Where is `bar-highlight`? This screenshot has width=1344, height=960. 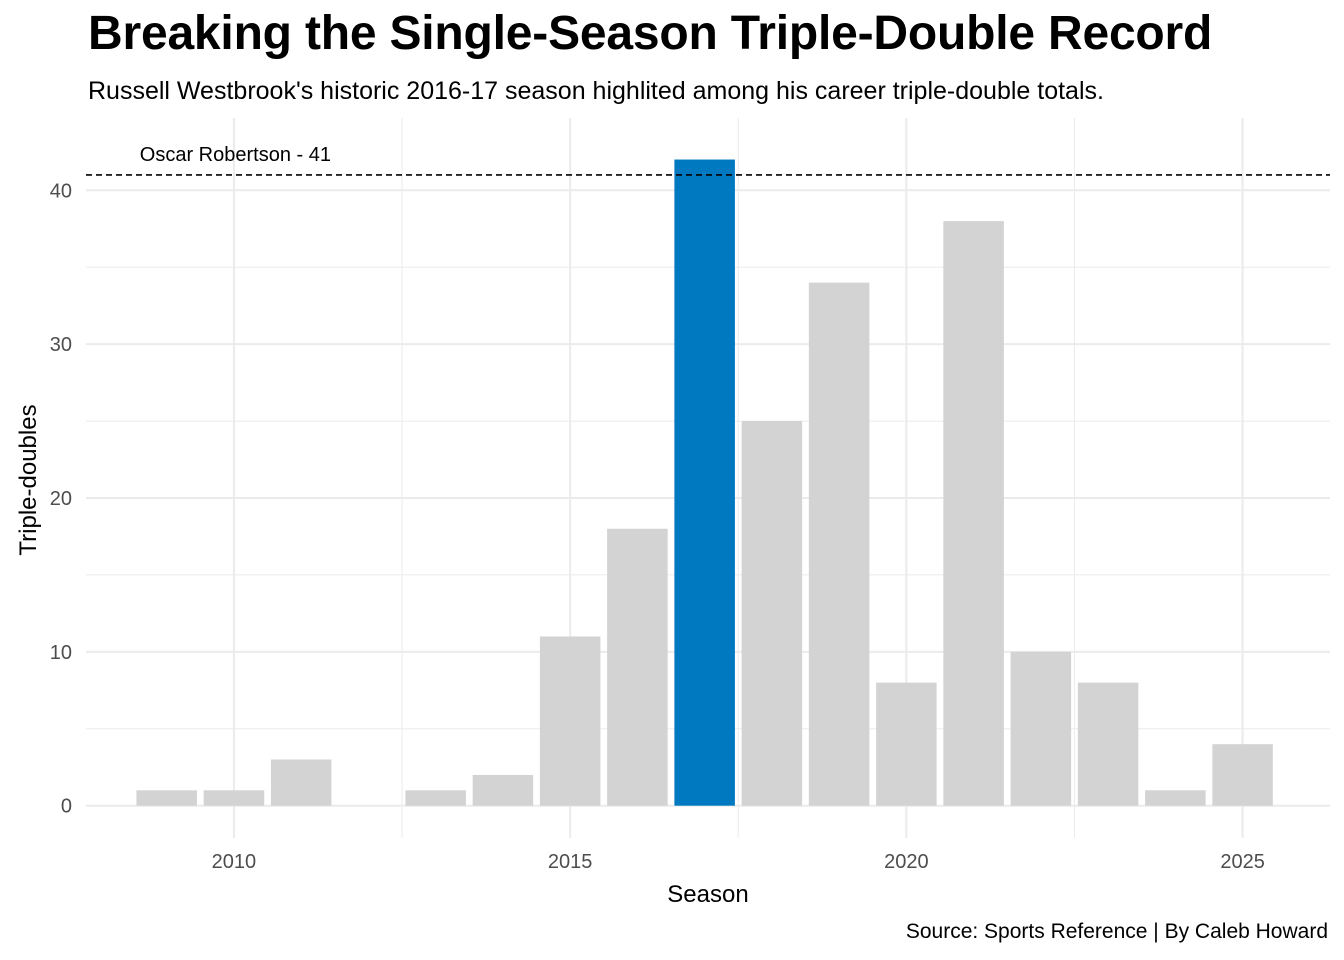 bar-highlight is located at coordinates (704, 482).